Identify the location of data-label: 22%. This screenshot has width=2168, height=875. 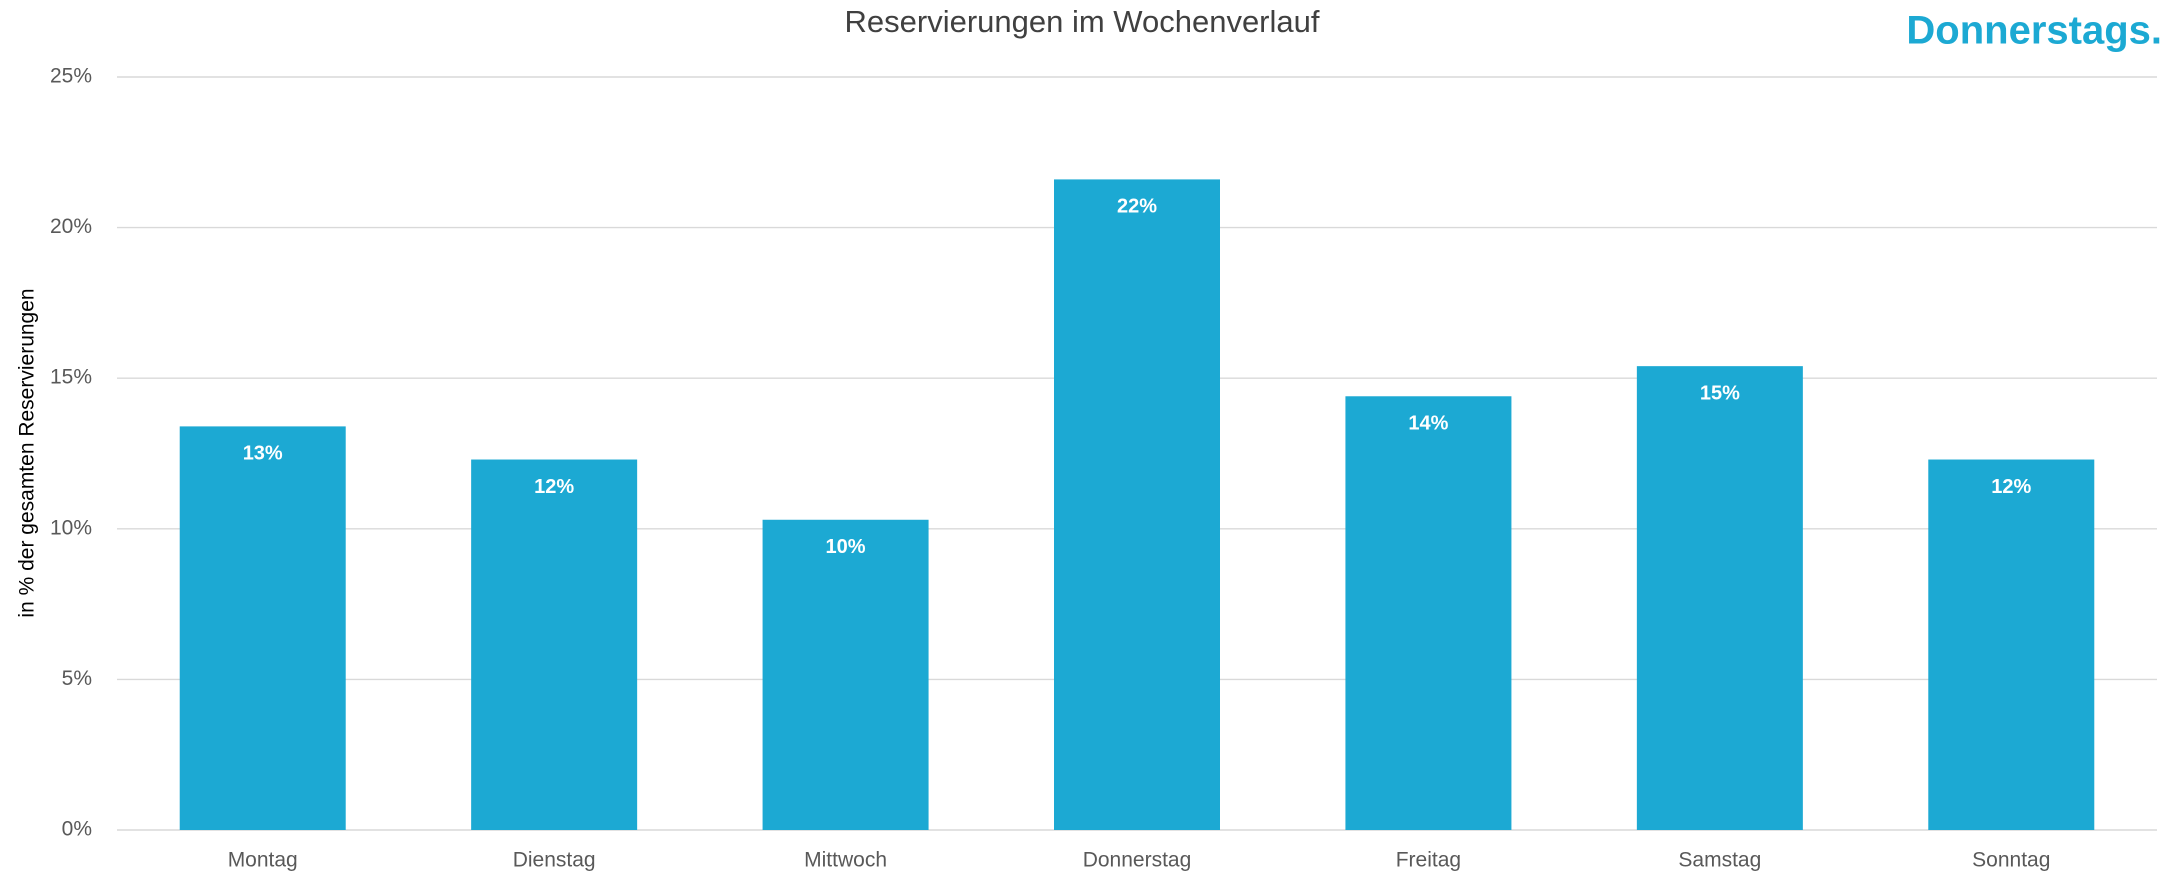
(1137, 207).